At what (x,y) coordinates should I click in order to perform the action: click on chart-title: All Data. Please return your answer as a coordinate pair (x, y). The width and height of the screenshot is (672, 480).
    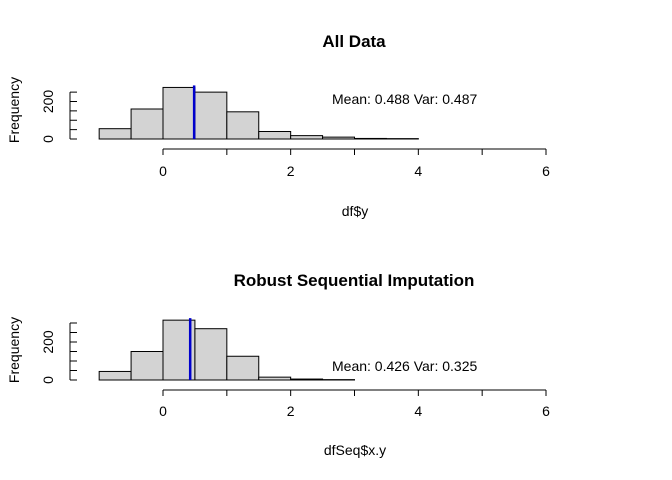
    Looking at the image, I should click on (354, 41).